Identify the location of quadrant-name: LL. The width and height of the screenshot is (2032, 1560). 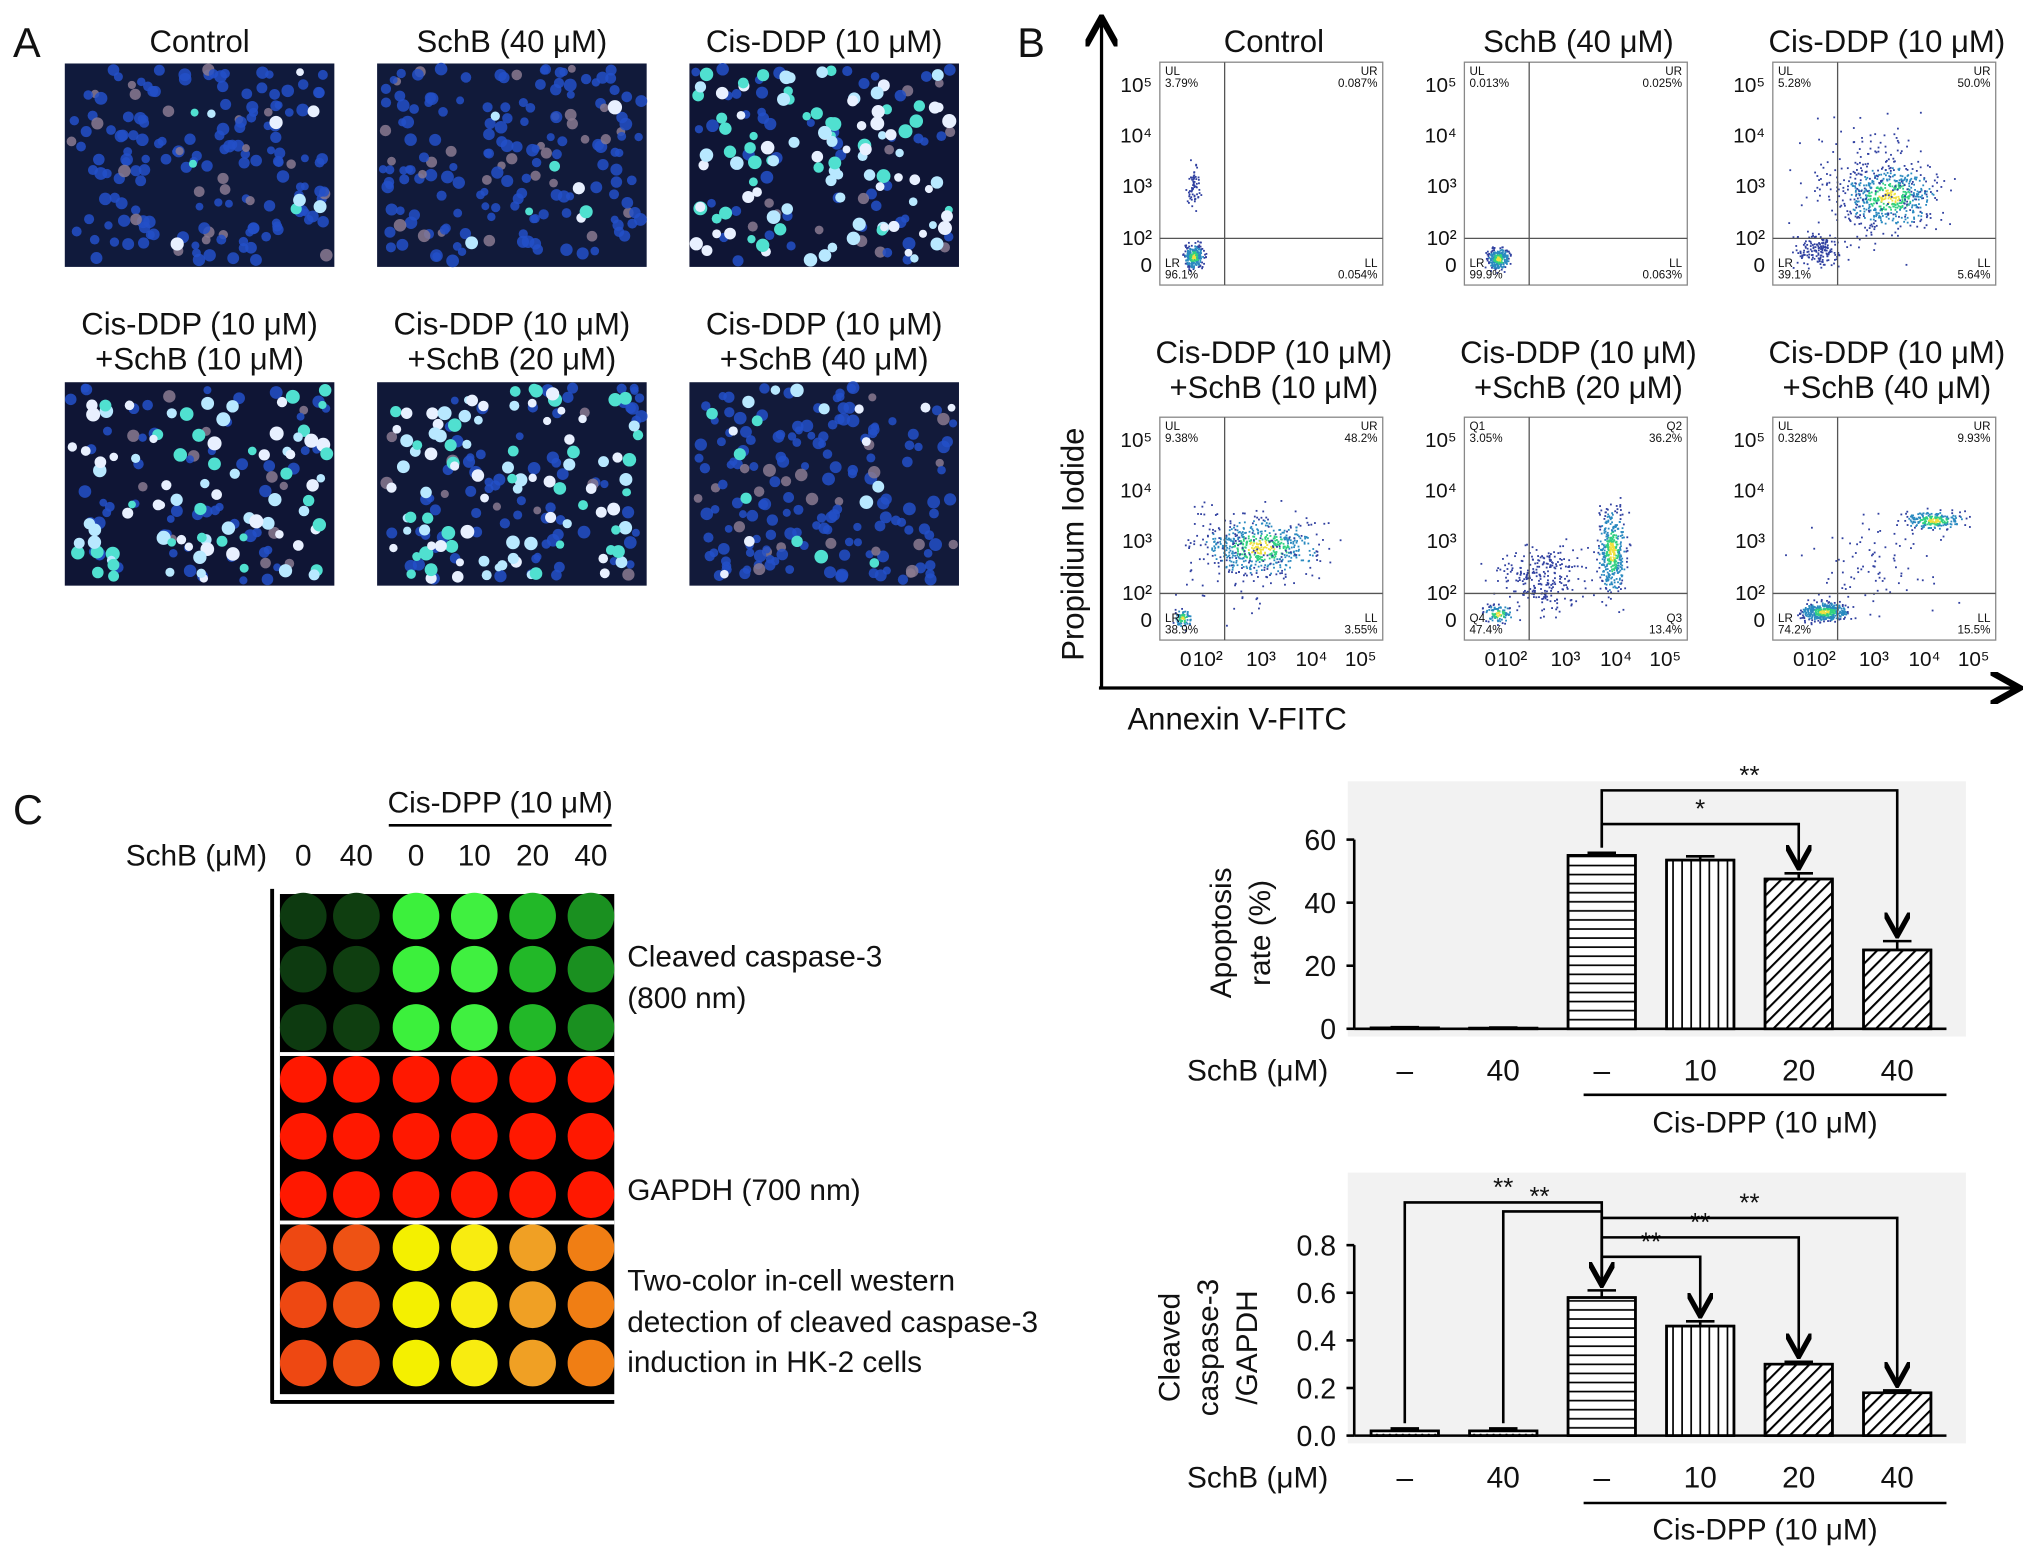
(1984, 263).